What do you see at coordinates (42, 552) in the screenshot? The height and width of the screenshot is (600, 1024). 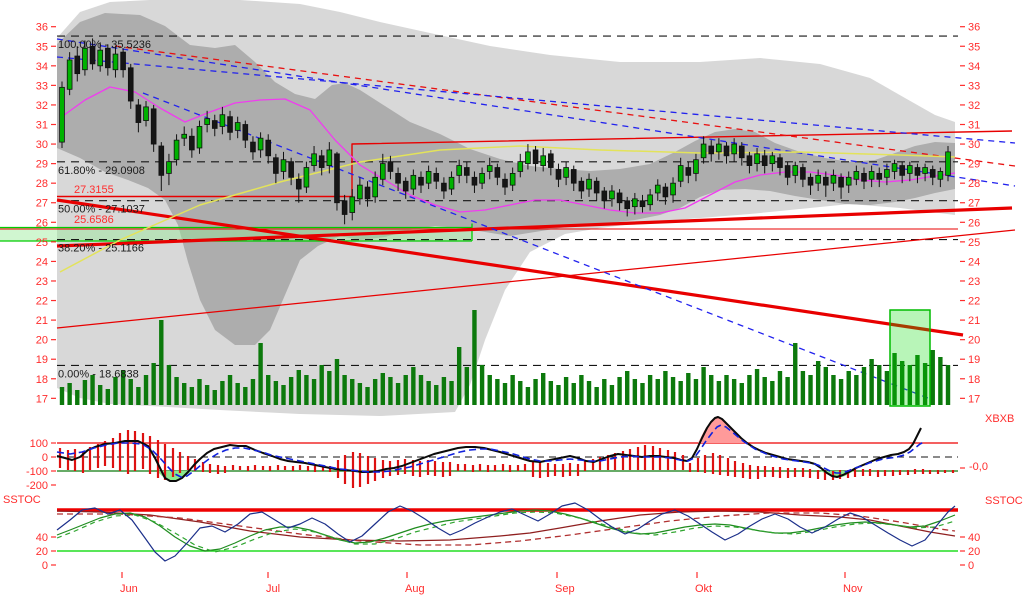 I see `sstoc-tick-left: 20` at bounding box center [42, 552].